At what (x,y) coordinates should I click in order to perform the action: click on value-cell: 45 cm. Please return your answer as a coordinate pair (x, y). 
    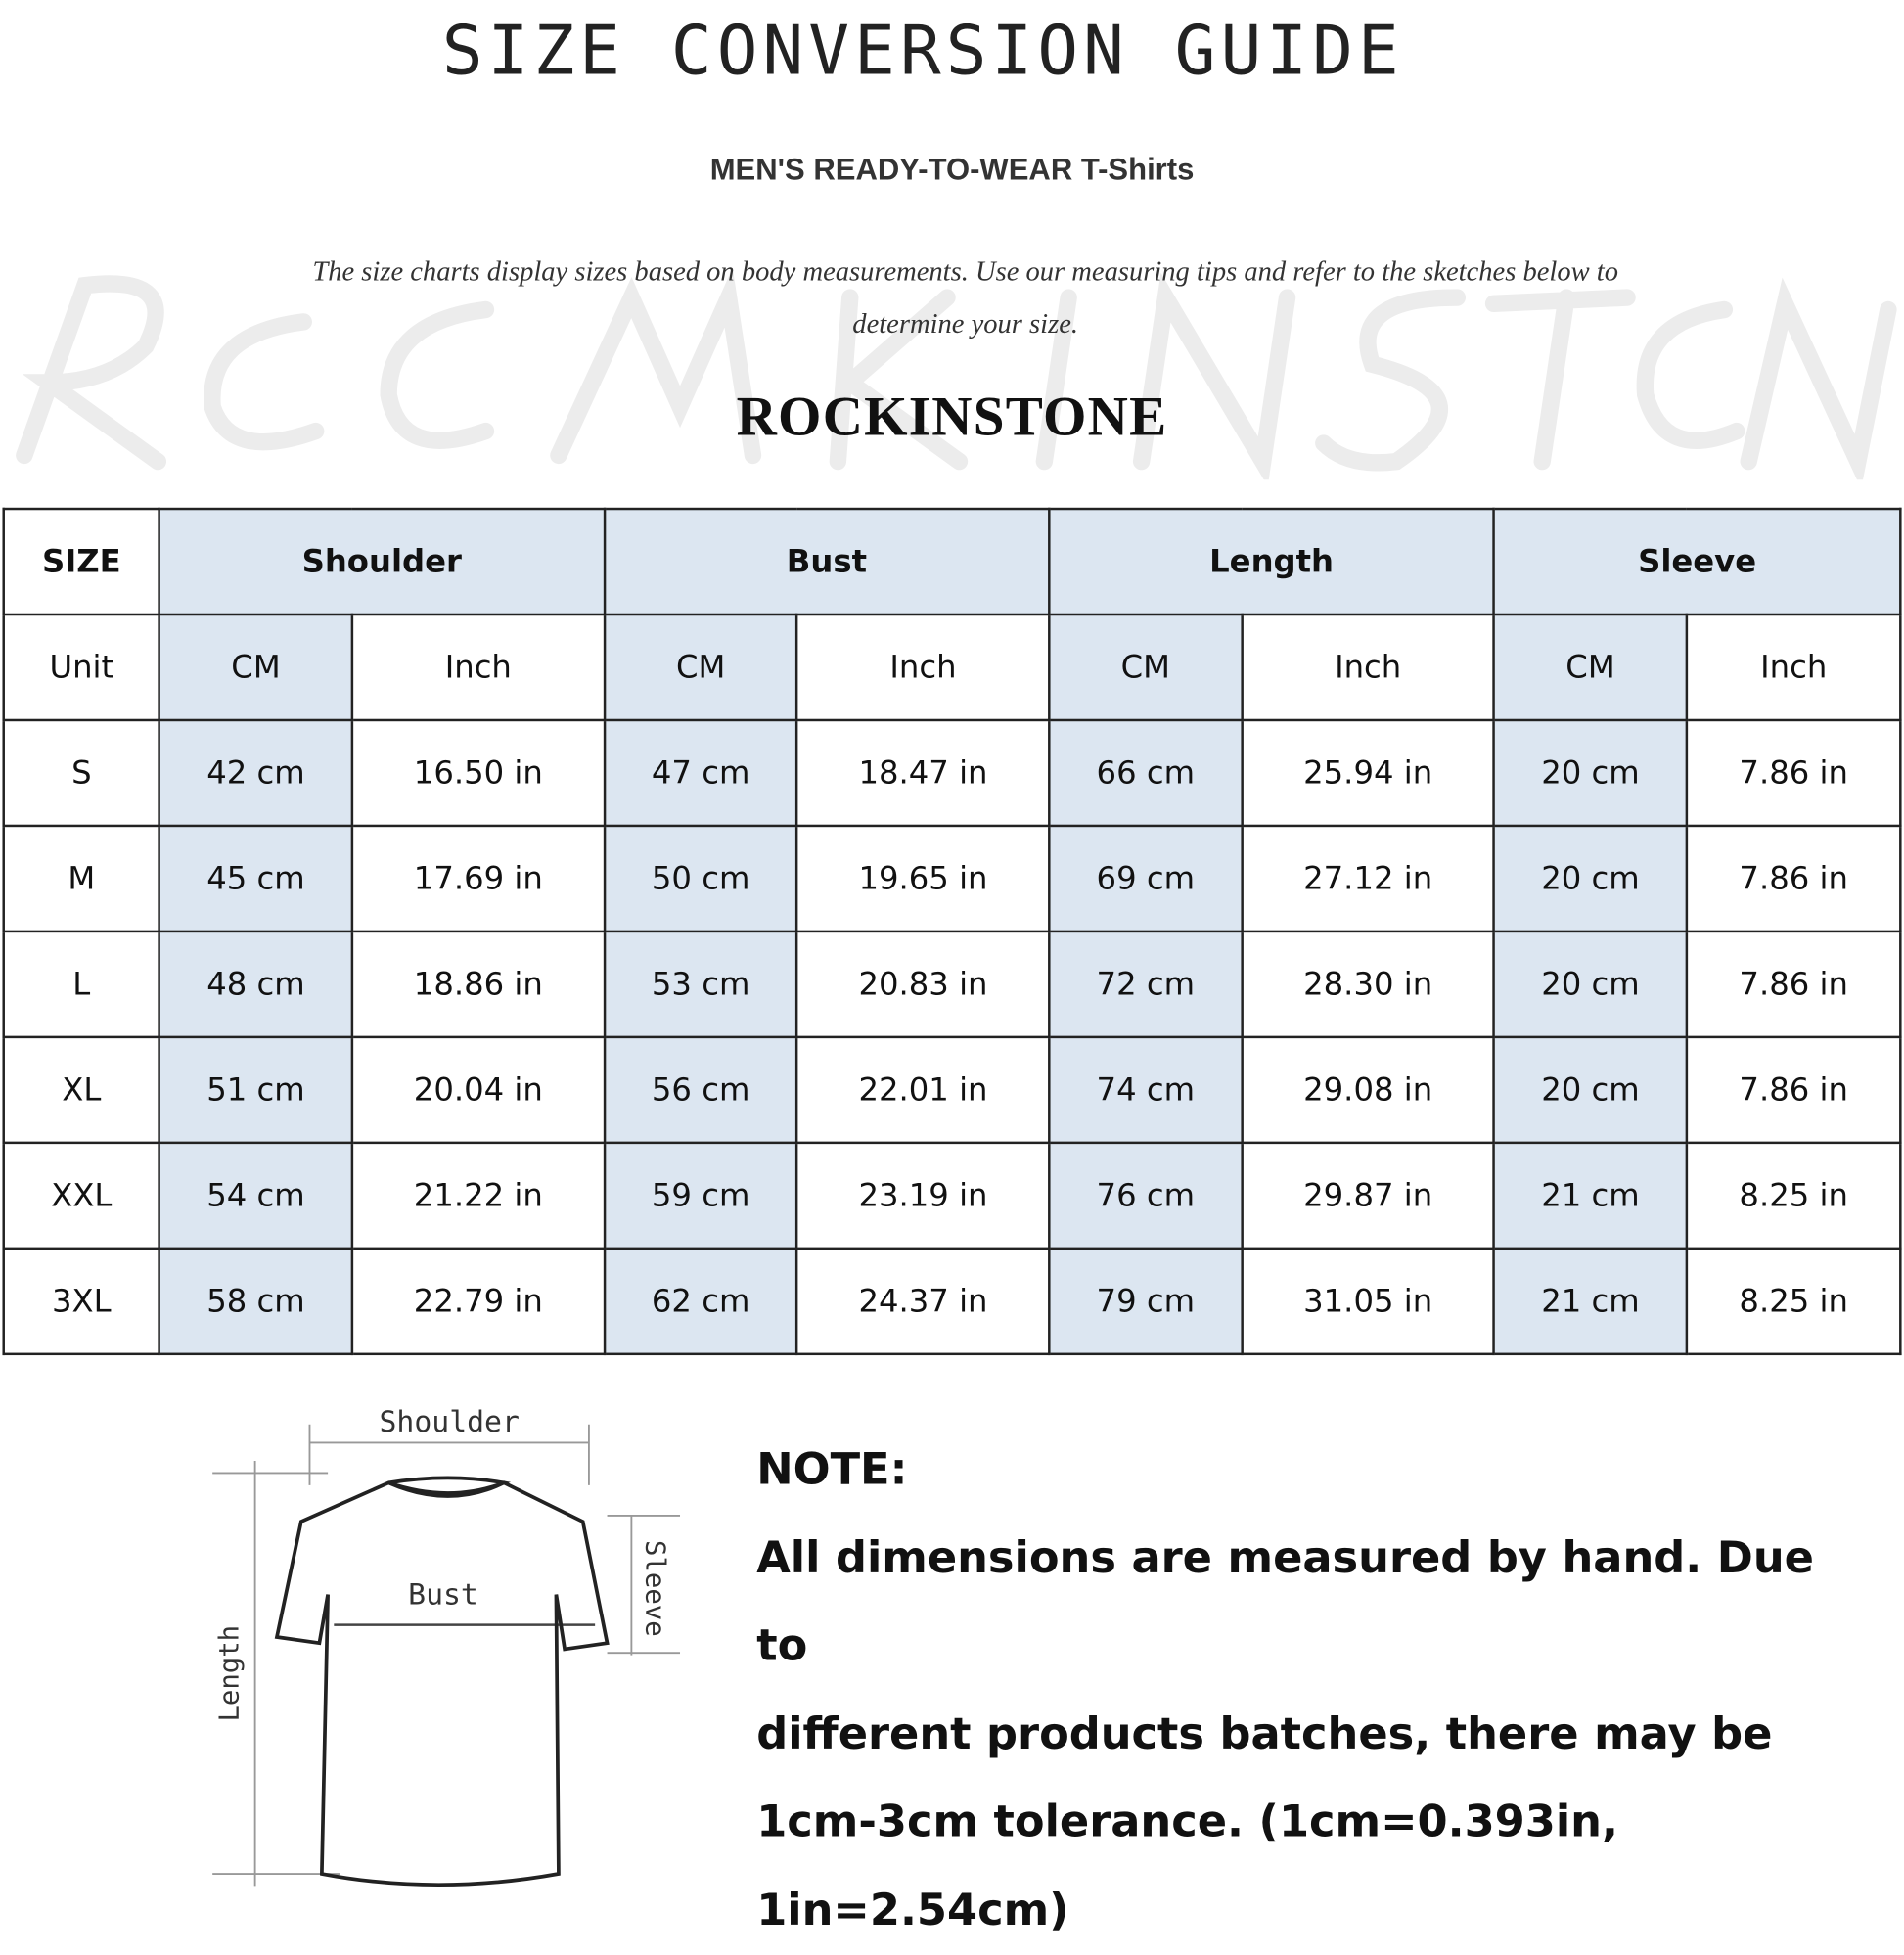
    Looking at the image, I should click on (256, 878).